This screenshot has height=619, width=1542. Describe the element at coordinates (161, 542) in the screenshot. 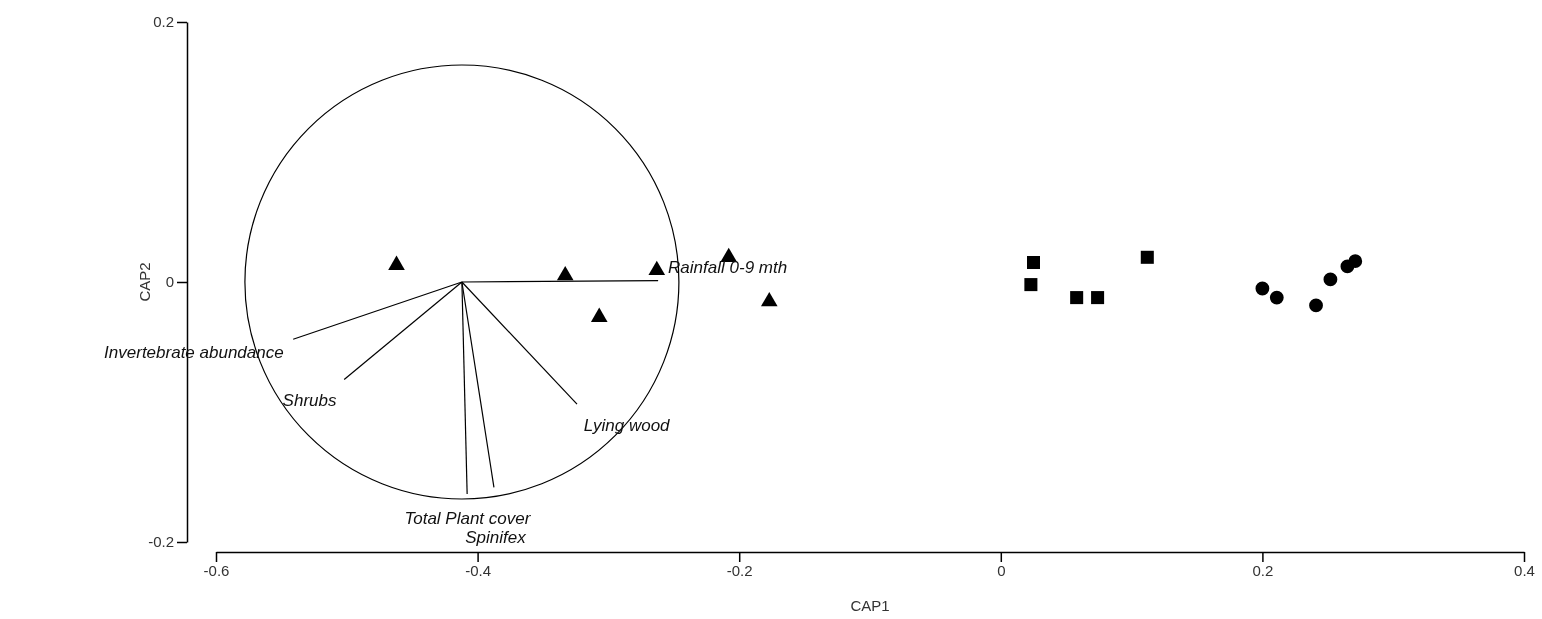

I see `y-tick-label: -0.2` at that location.